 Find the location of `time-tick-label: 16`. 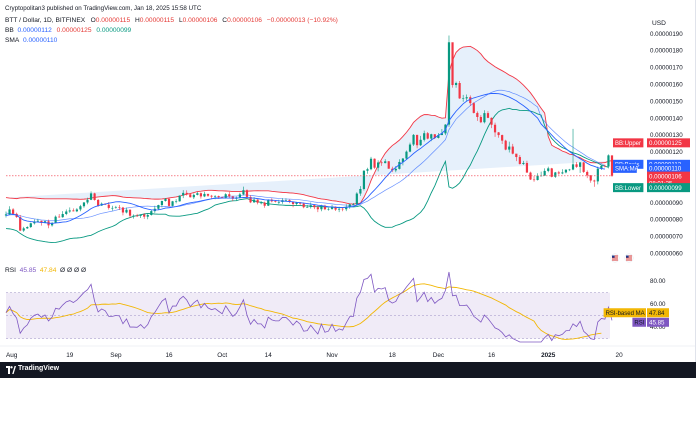

time-tick-label: 16 is located at coordinates (169, 355).